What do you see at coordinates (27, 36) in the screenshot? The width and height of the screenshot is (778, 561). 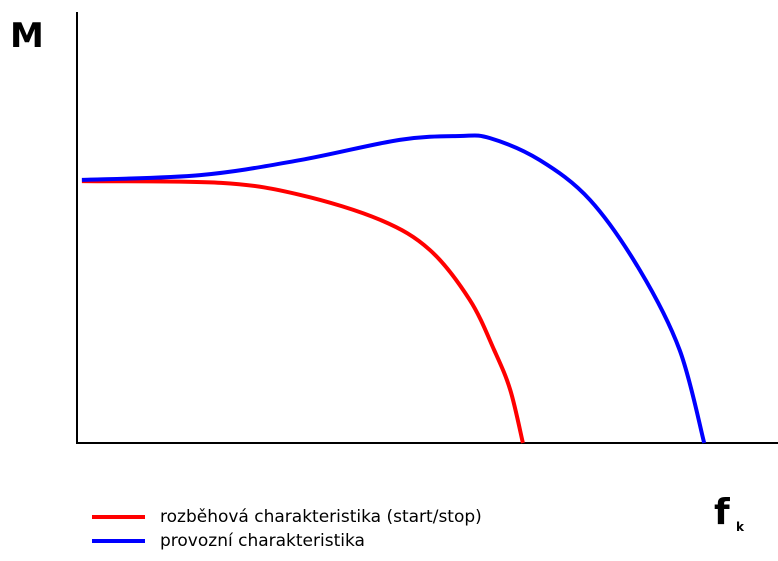 I see `y-axis-label: M` at bounding box center [27, 36].